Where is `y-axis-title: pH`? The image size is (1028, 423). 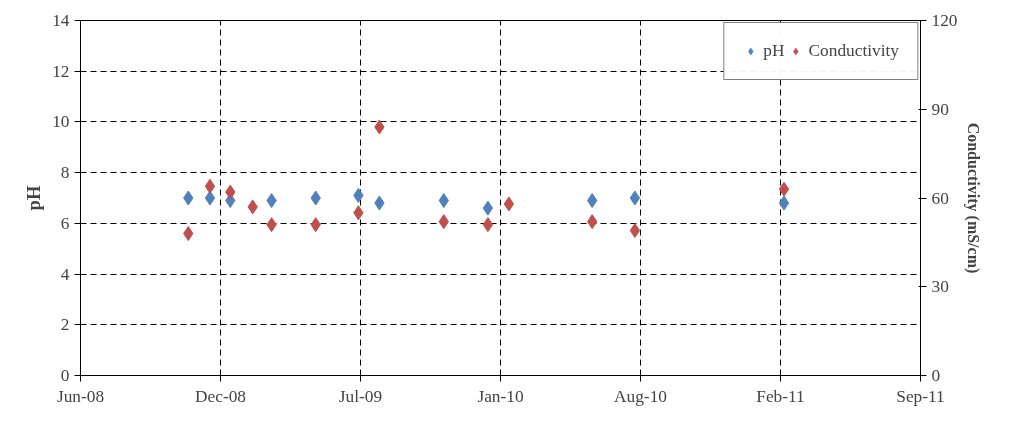 y-axis-title: pH is located at coordinates (34, 198).